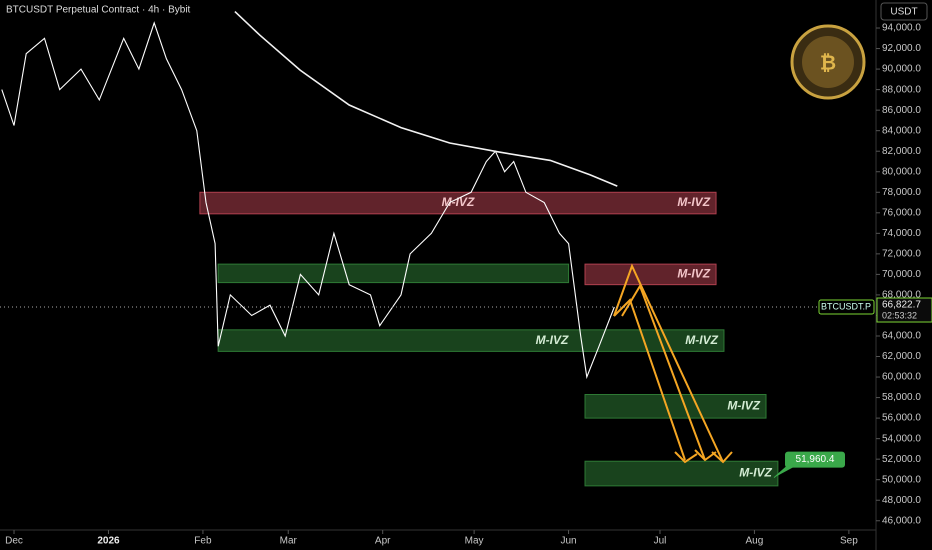 The height and width of the screenshot is (550, 932). Describe the element at coordinates (901, 336) in the screenshot. I see `y-tick-label: 64,000.0` at that location.